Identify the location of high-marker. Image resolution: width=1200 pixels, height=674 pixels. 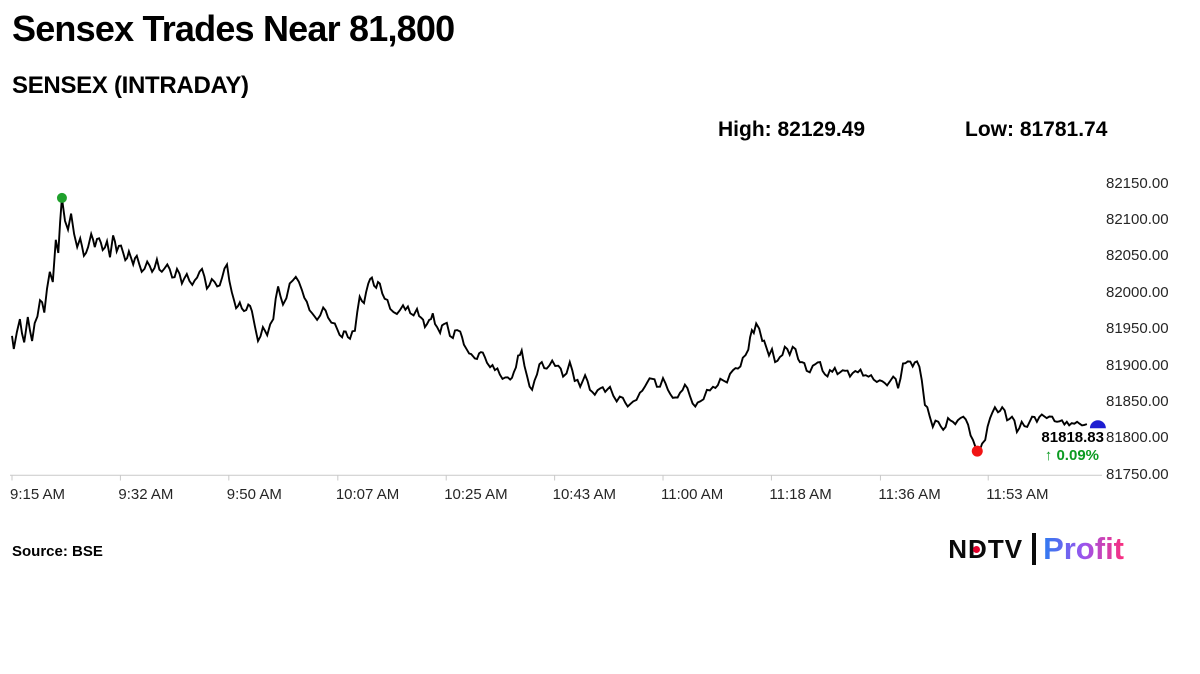
(61, 197).